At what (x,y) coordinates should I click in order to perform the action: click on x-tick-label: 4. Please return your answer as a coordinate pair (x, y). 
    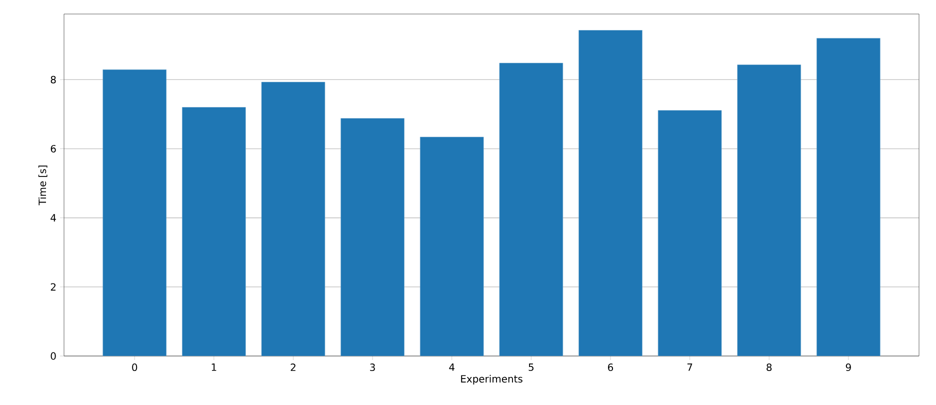
    Looking at the image, I should click on (451, 367).